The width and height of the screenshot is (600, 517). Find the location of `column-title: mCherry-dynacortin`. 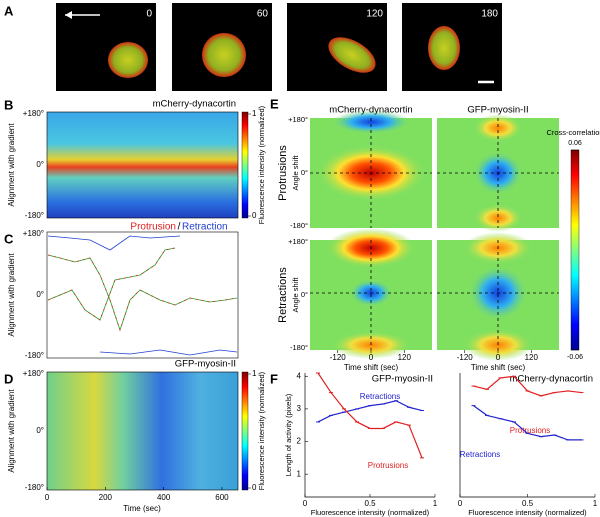

column-title: mCherry-dynacortin is located at coordinates (370, 110).